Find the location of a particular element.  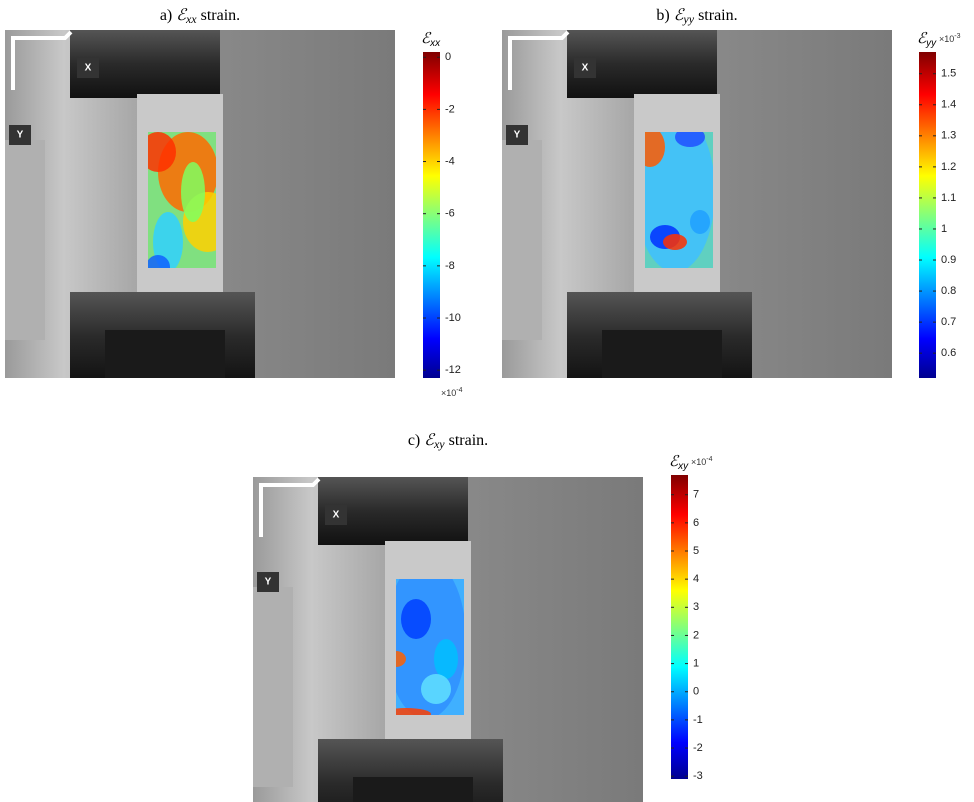

colorbar-tick-label: 6 is located at coordinates (696, 523).